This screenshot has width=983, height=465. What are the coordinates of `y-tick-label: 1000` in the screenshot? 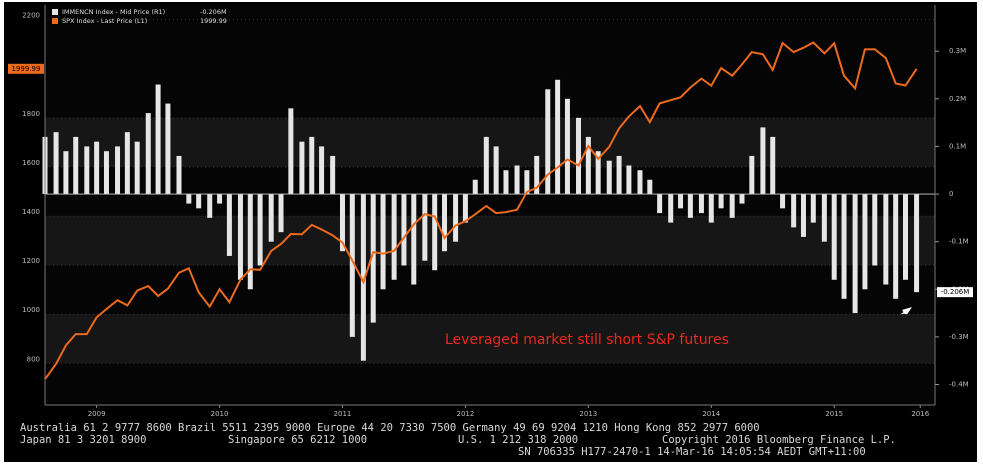 It's located at (31, 310).